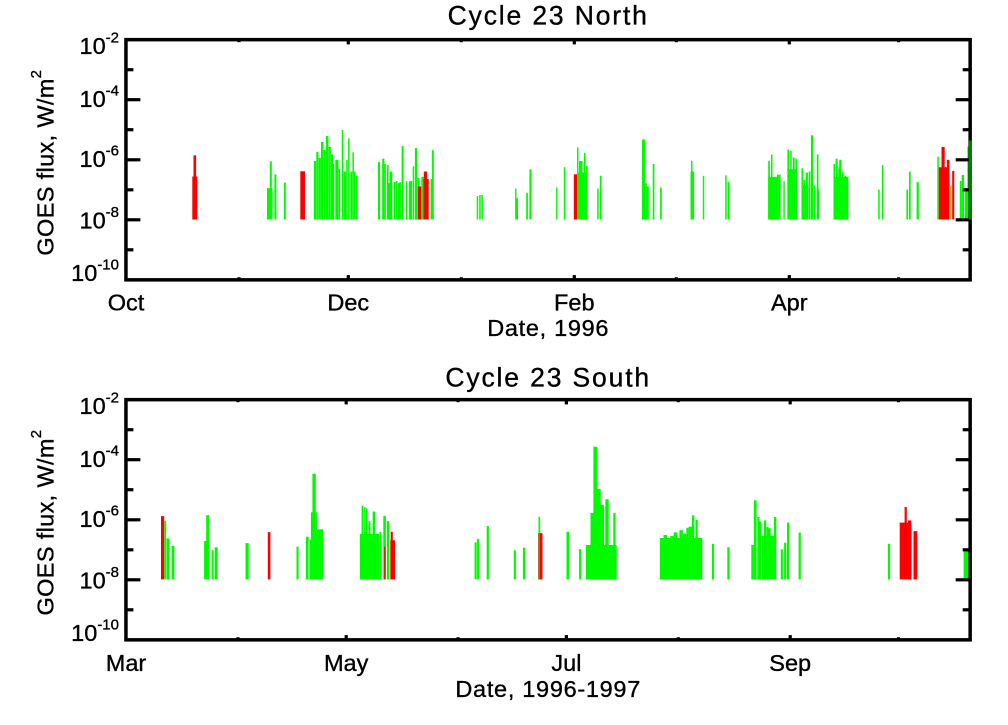 The width and height of the screenshot is (1008, 725). I want to click on svg-text: Jul, so click(566, 663).